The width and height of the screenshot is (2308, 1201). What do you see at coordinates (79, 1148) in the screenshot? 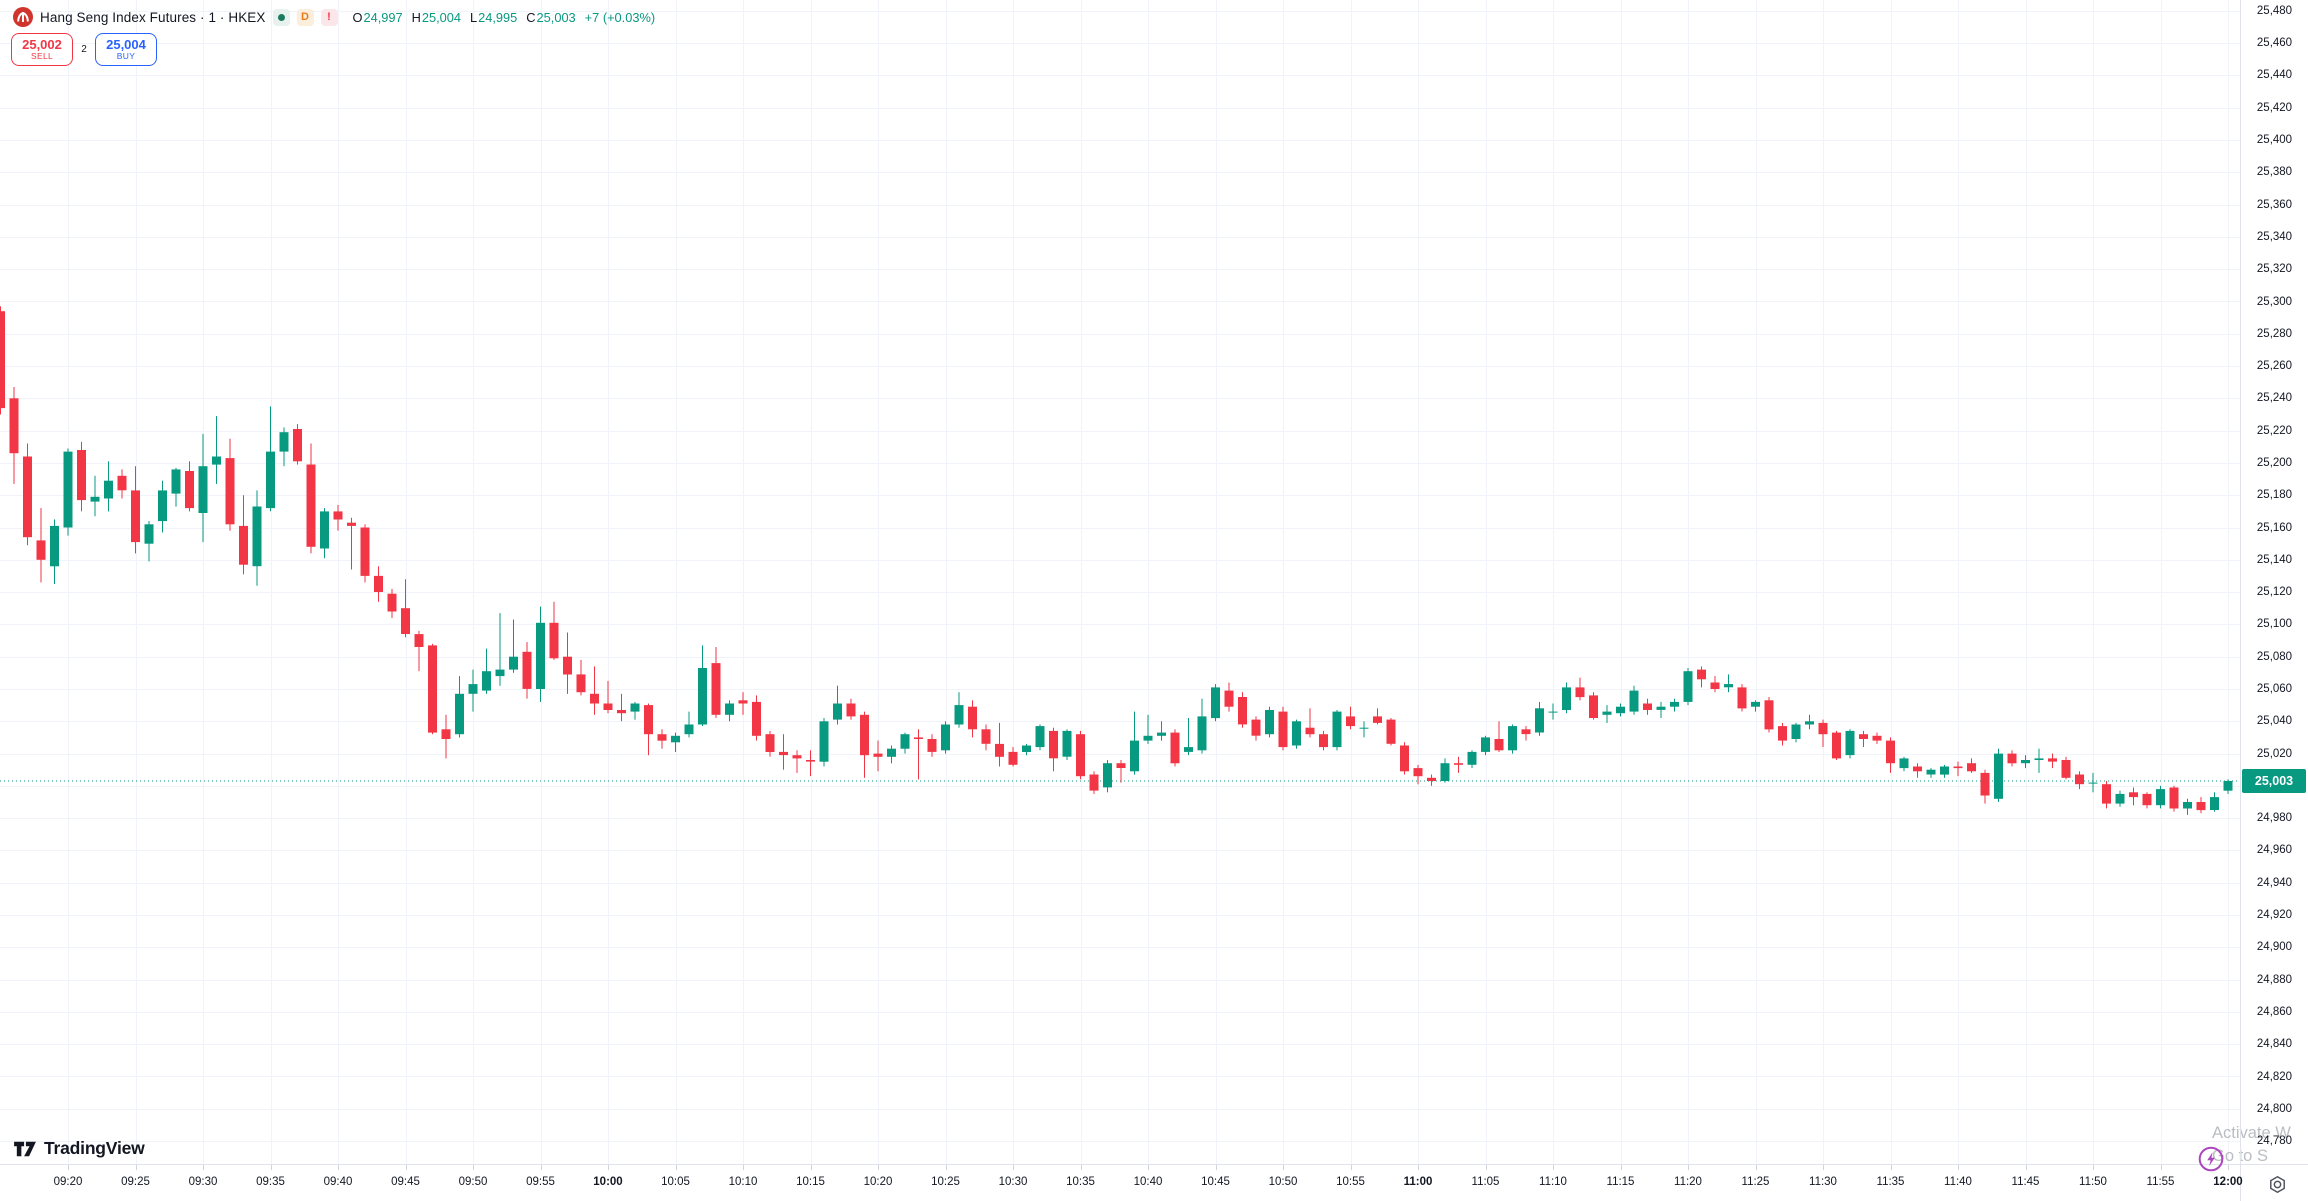
I see `tradingview-logo: TradingView` at bounding box center [79, 1148].